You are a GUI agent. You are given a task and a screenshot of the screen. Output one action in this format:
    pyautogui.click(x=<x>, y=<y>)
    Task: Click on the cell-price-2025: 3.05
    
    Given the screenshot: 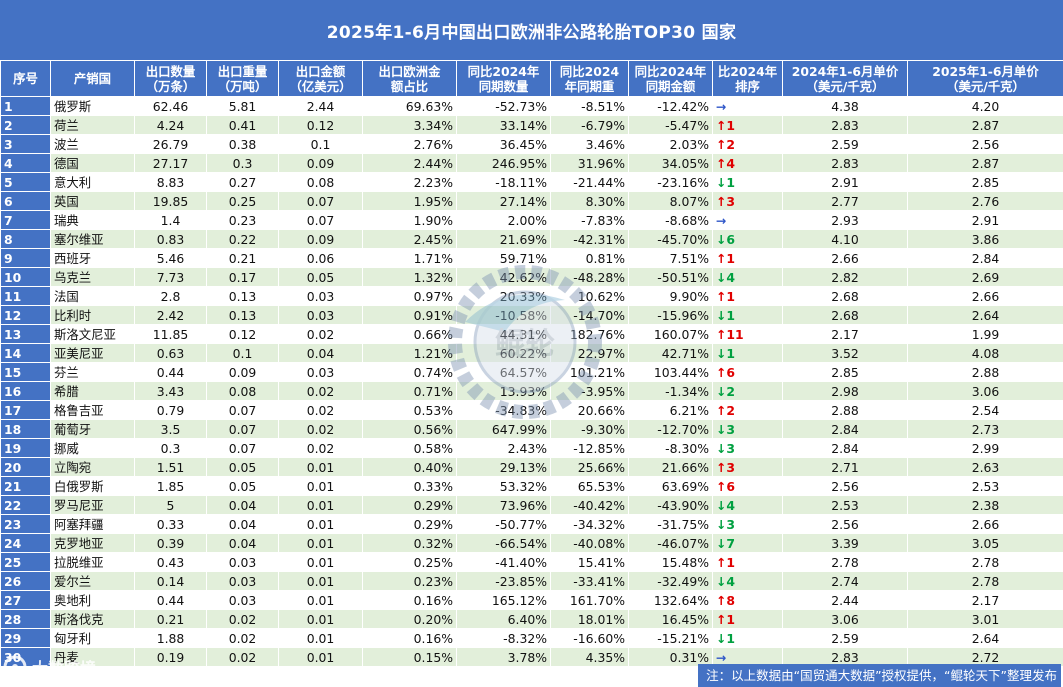 What is the action you would take?
    pyautogui.click(x=985, y=543)
    